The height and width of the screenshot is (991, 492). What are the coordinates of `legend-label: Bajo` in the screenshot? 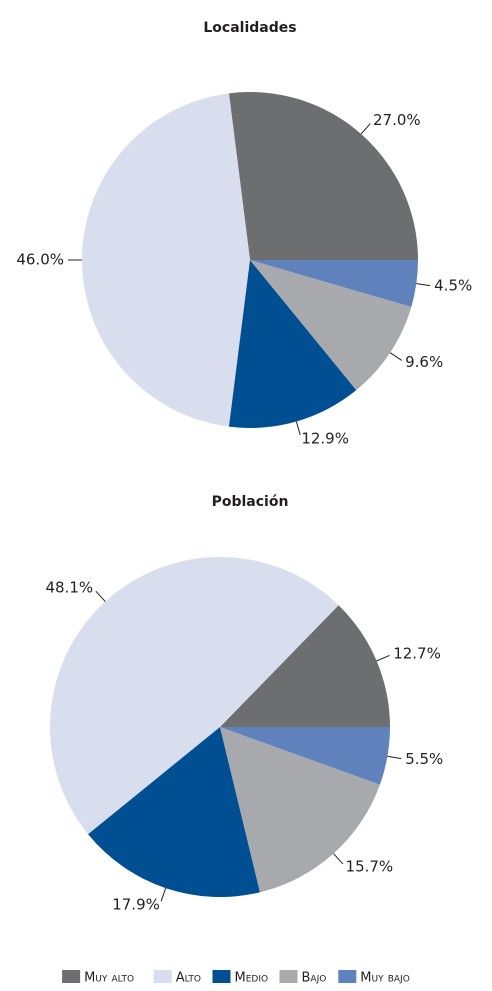 It's located at (314, 978).